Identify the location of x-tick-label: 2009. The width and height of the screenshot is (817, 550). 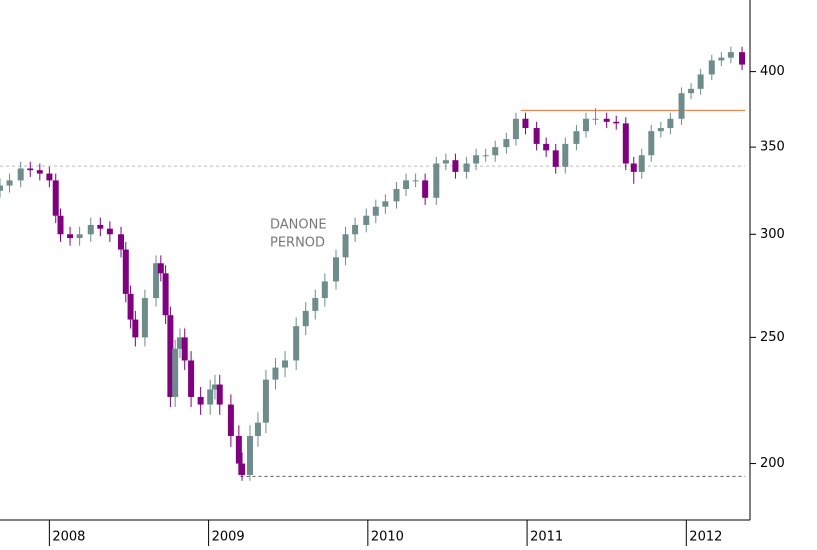
(228, 537).